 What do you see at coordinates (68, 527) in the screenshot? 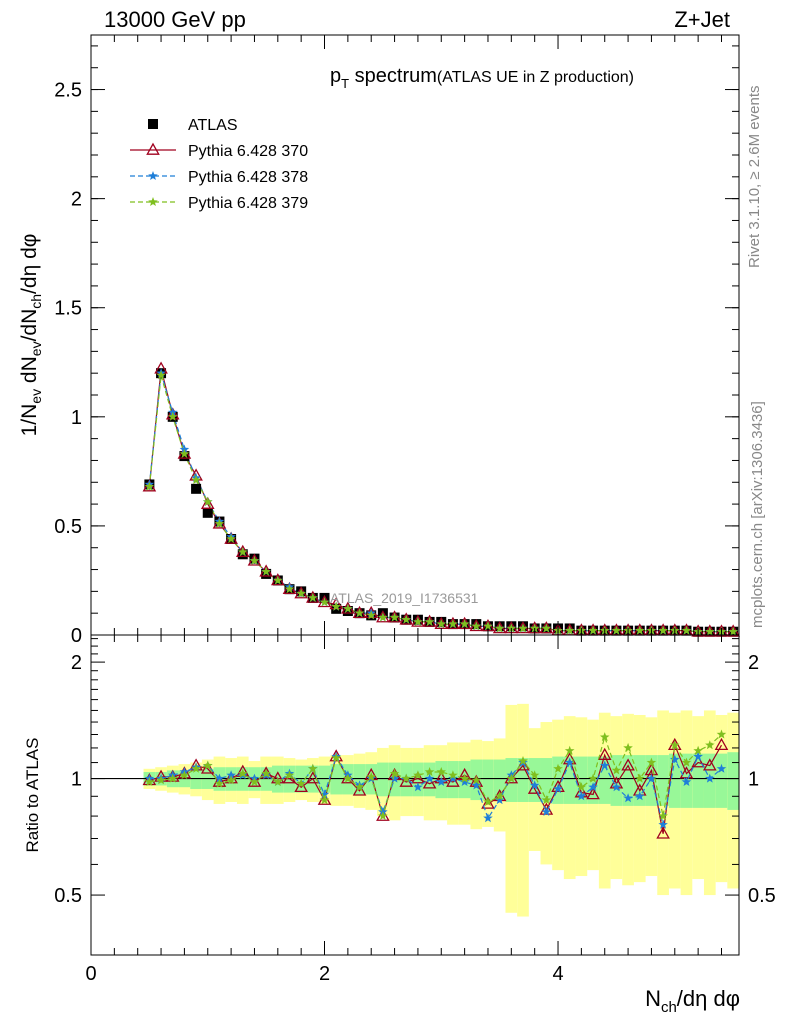
I see `main-y-tick-label: 0.5` at bounding box center [68, 527].